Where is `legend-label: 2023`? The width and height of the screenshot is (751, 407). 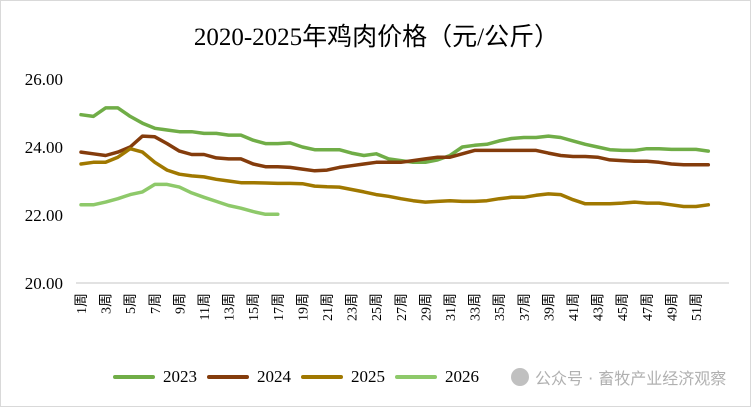 legend-label: 2023 is located at coordinates (180, 376).